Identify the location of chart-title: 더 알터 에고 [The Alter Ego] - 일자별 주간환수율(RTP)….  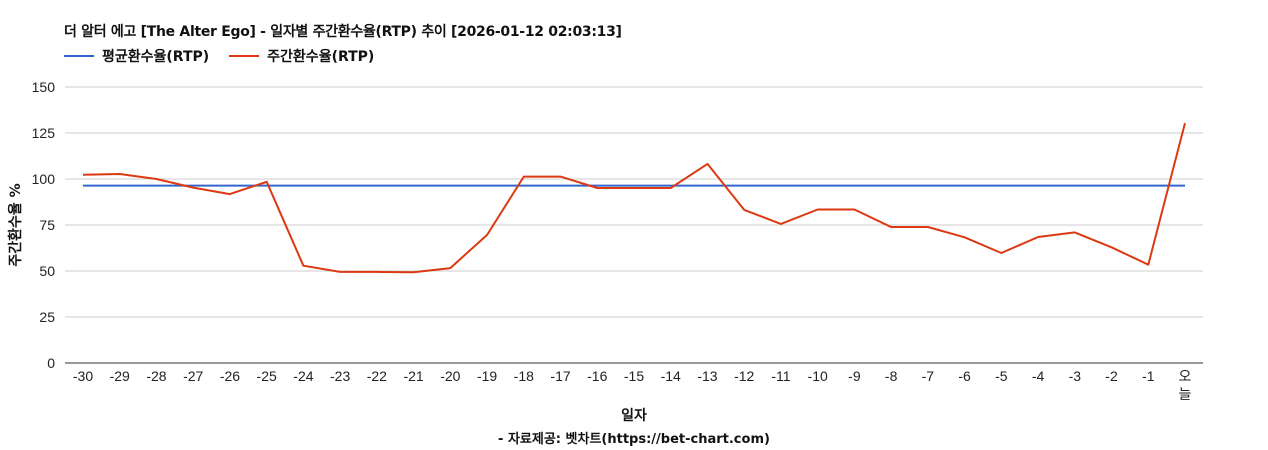
(343, 32).